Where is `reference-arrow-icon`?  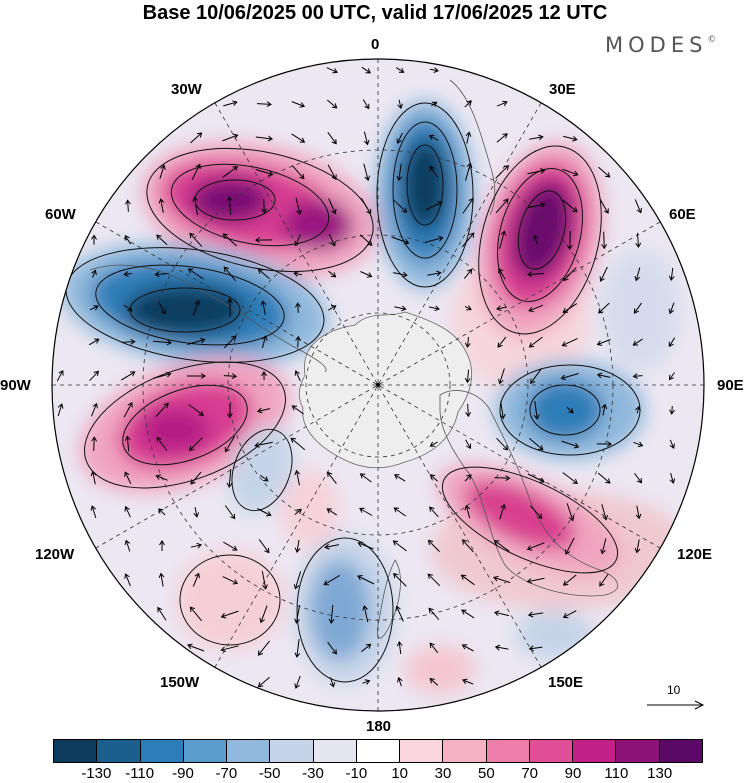 reference-arrow-icon is located at coordinates (676, 705).